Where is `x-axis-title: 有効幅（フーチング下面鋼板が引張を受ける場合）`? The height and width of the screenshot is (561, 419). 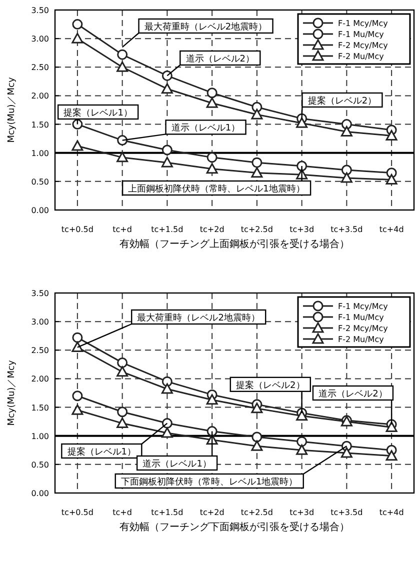
x-axis-title: 有効幅（フーチング下面鋼板が引張を受ける場合） is located at coordinates (235, 527).